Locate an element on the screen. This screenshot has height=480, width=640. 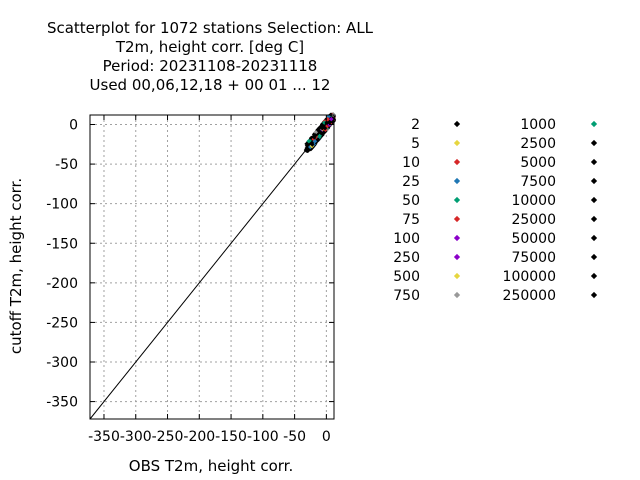
legend-label: 5000 is located at coordinates (538, 163).